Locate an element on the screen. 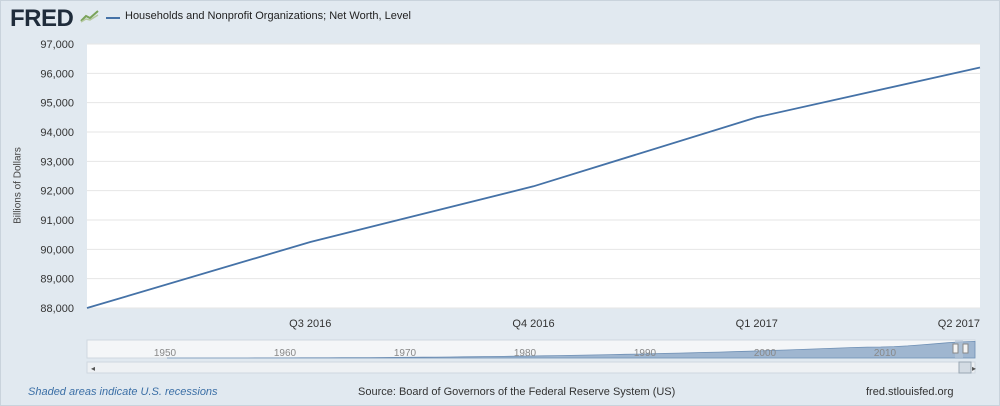 The image size is (1000, 406). scrollbar-thumb is located at coordinates (965, 367).